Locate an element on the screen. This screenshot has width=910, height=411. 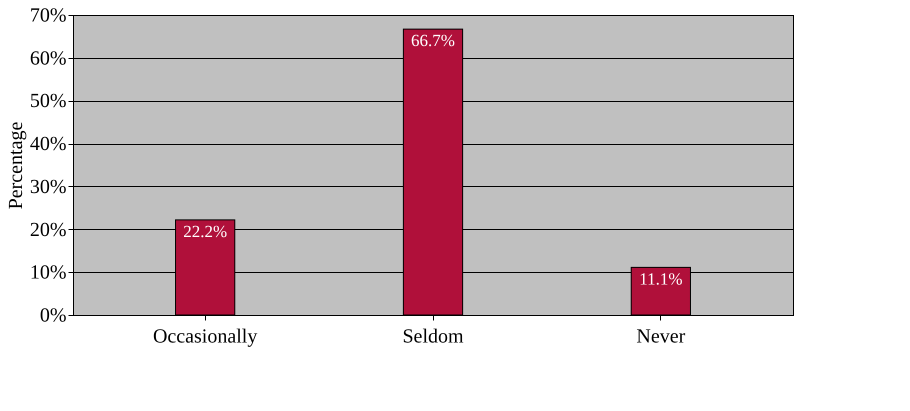
y-tick-label: 60% is located at coordinates (48, 58).